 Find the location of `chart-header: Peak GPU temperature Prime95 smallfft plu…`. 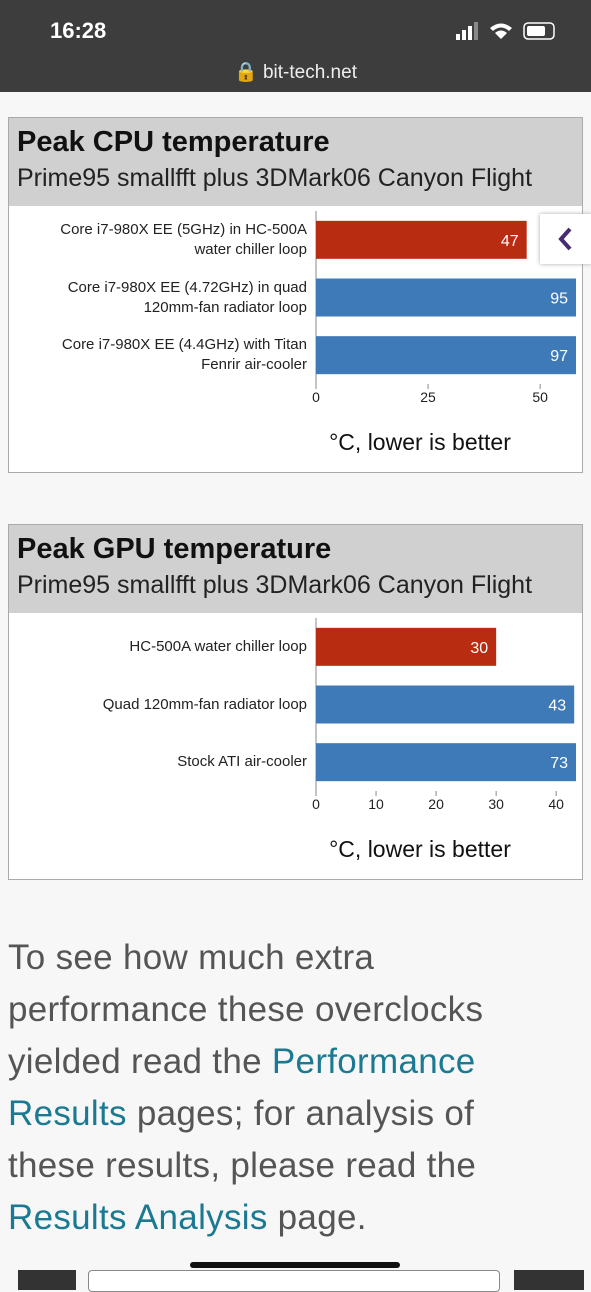

chart-header: Peak GPU temperature Prime95 smallfft plu… is located at coordinates (295, 569).